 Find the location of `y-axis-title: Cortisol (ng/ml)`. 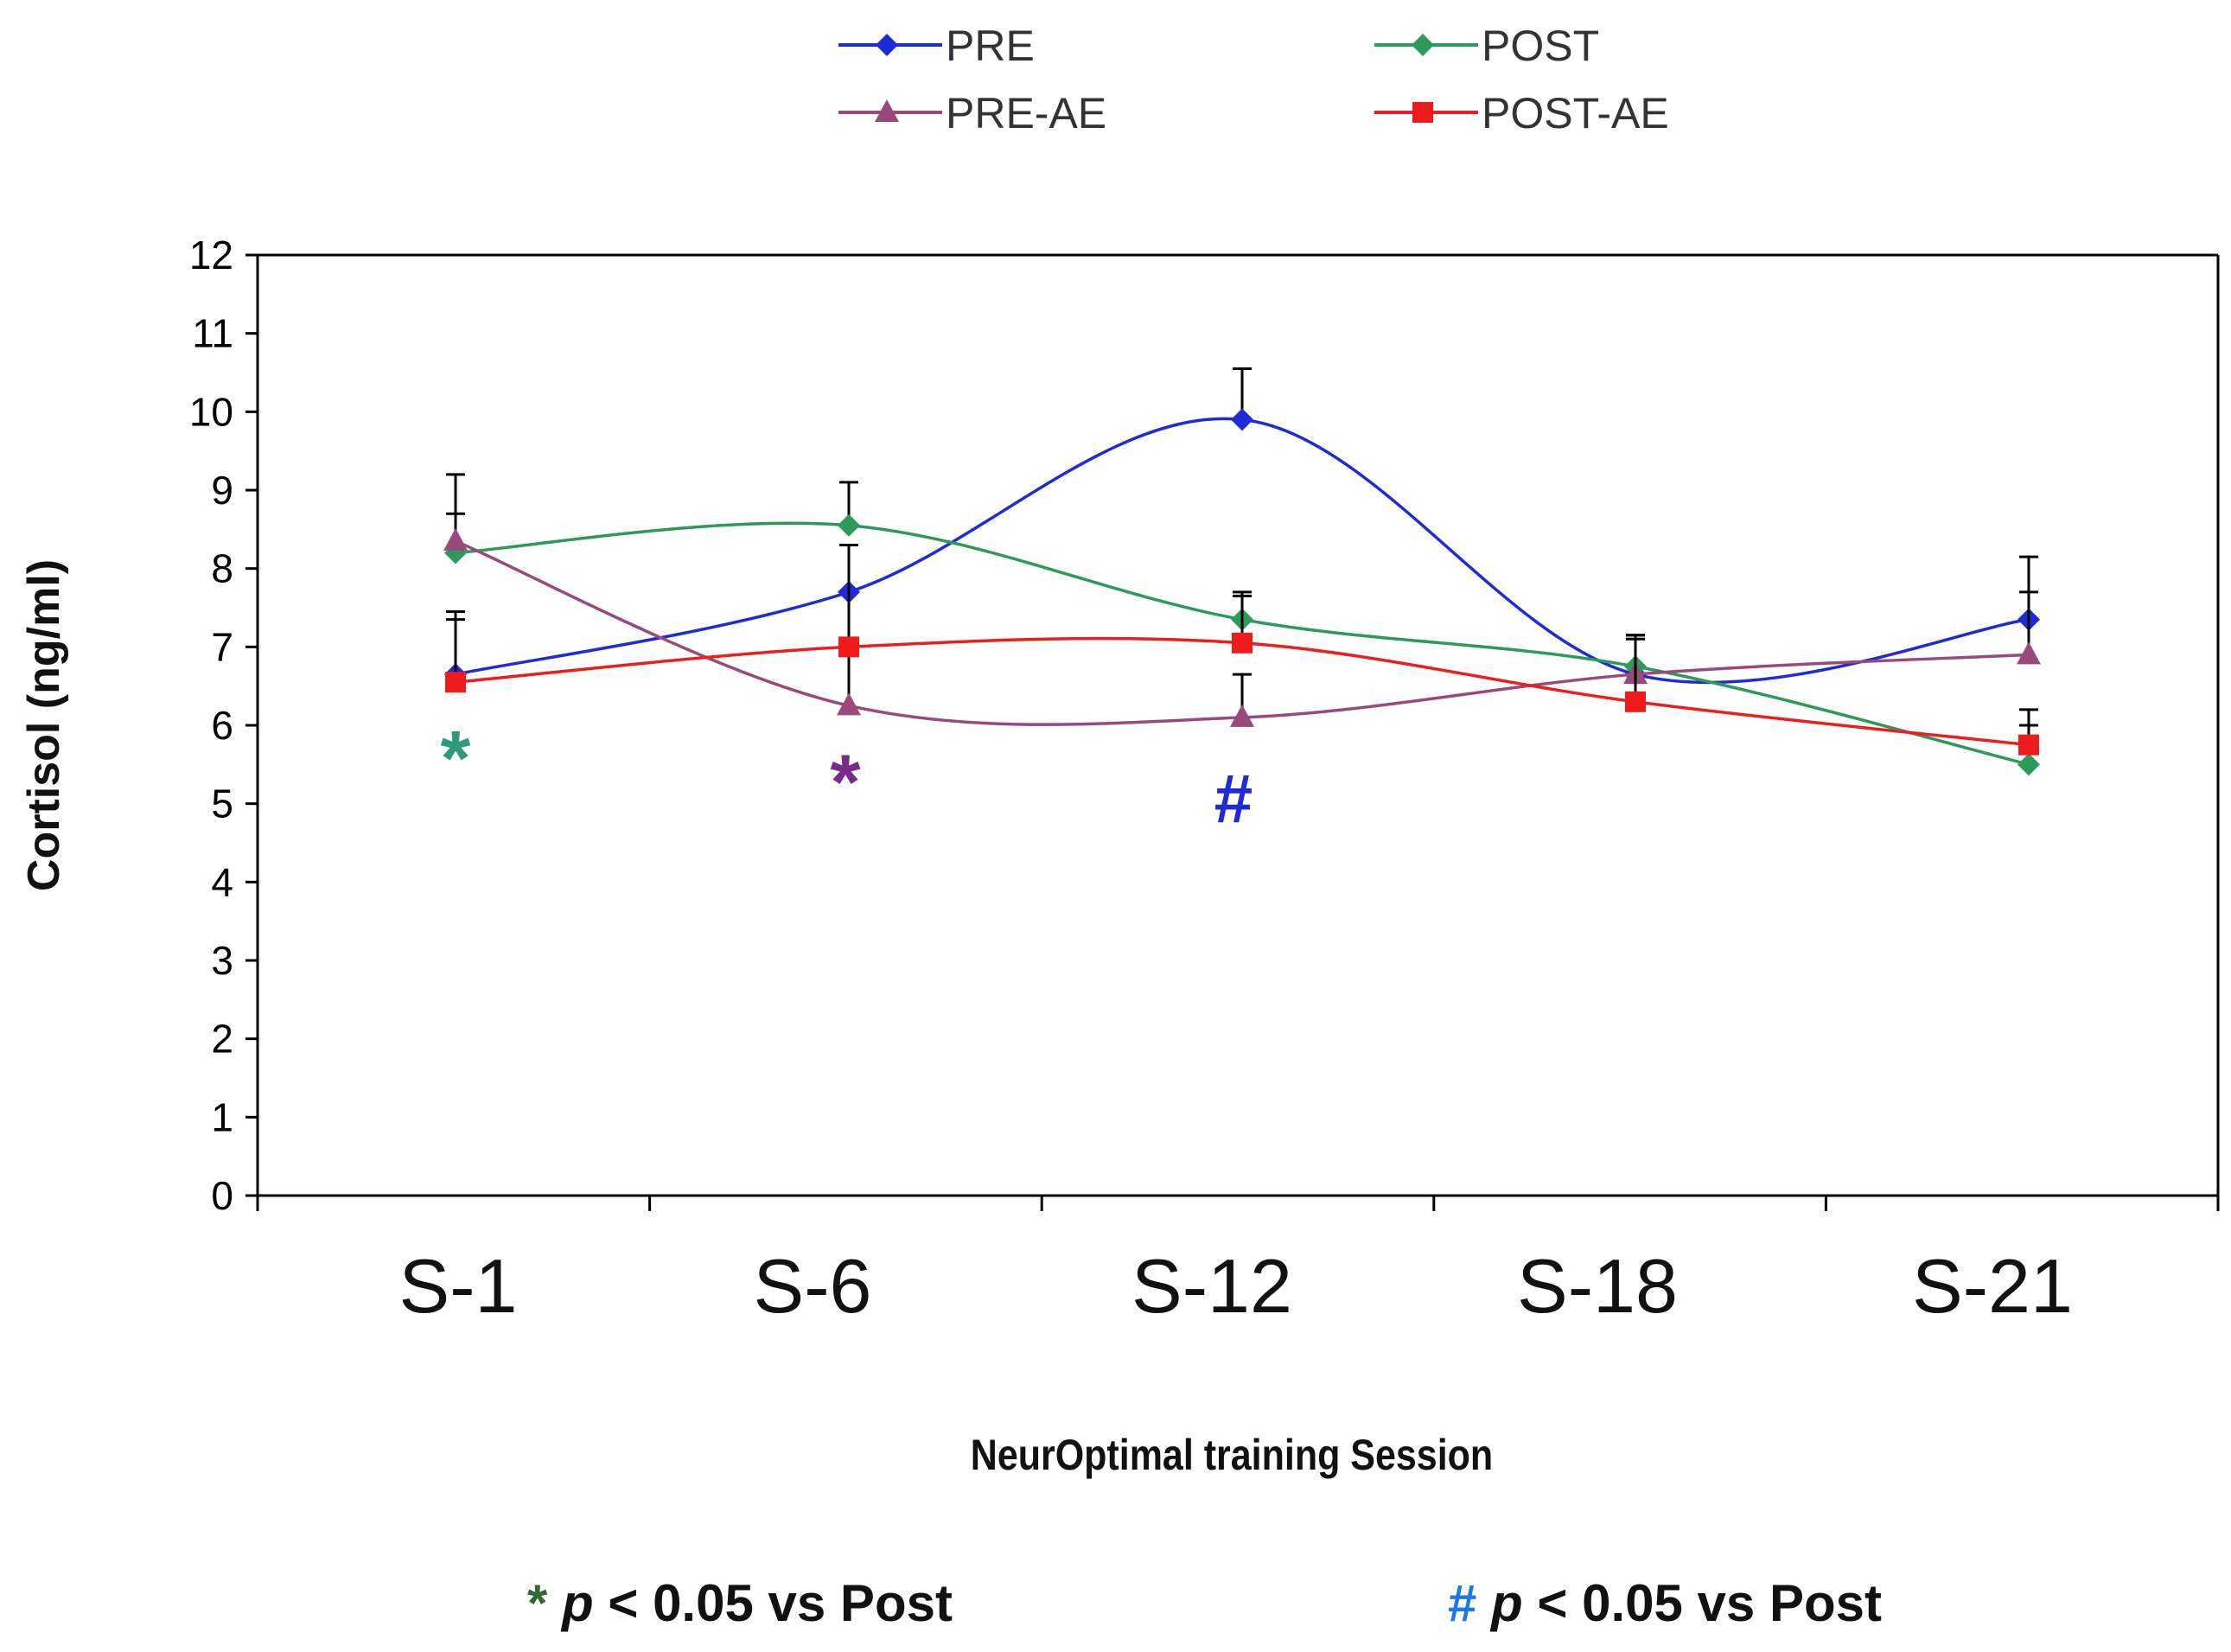

y-axis-title: Cortisol (ng/ml) is located at coordinates (44, 725).